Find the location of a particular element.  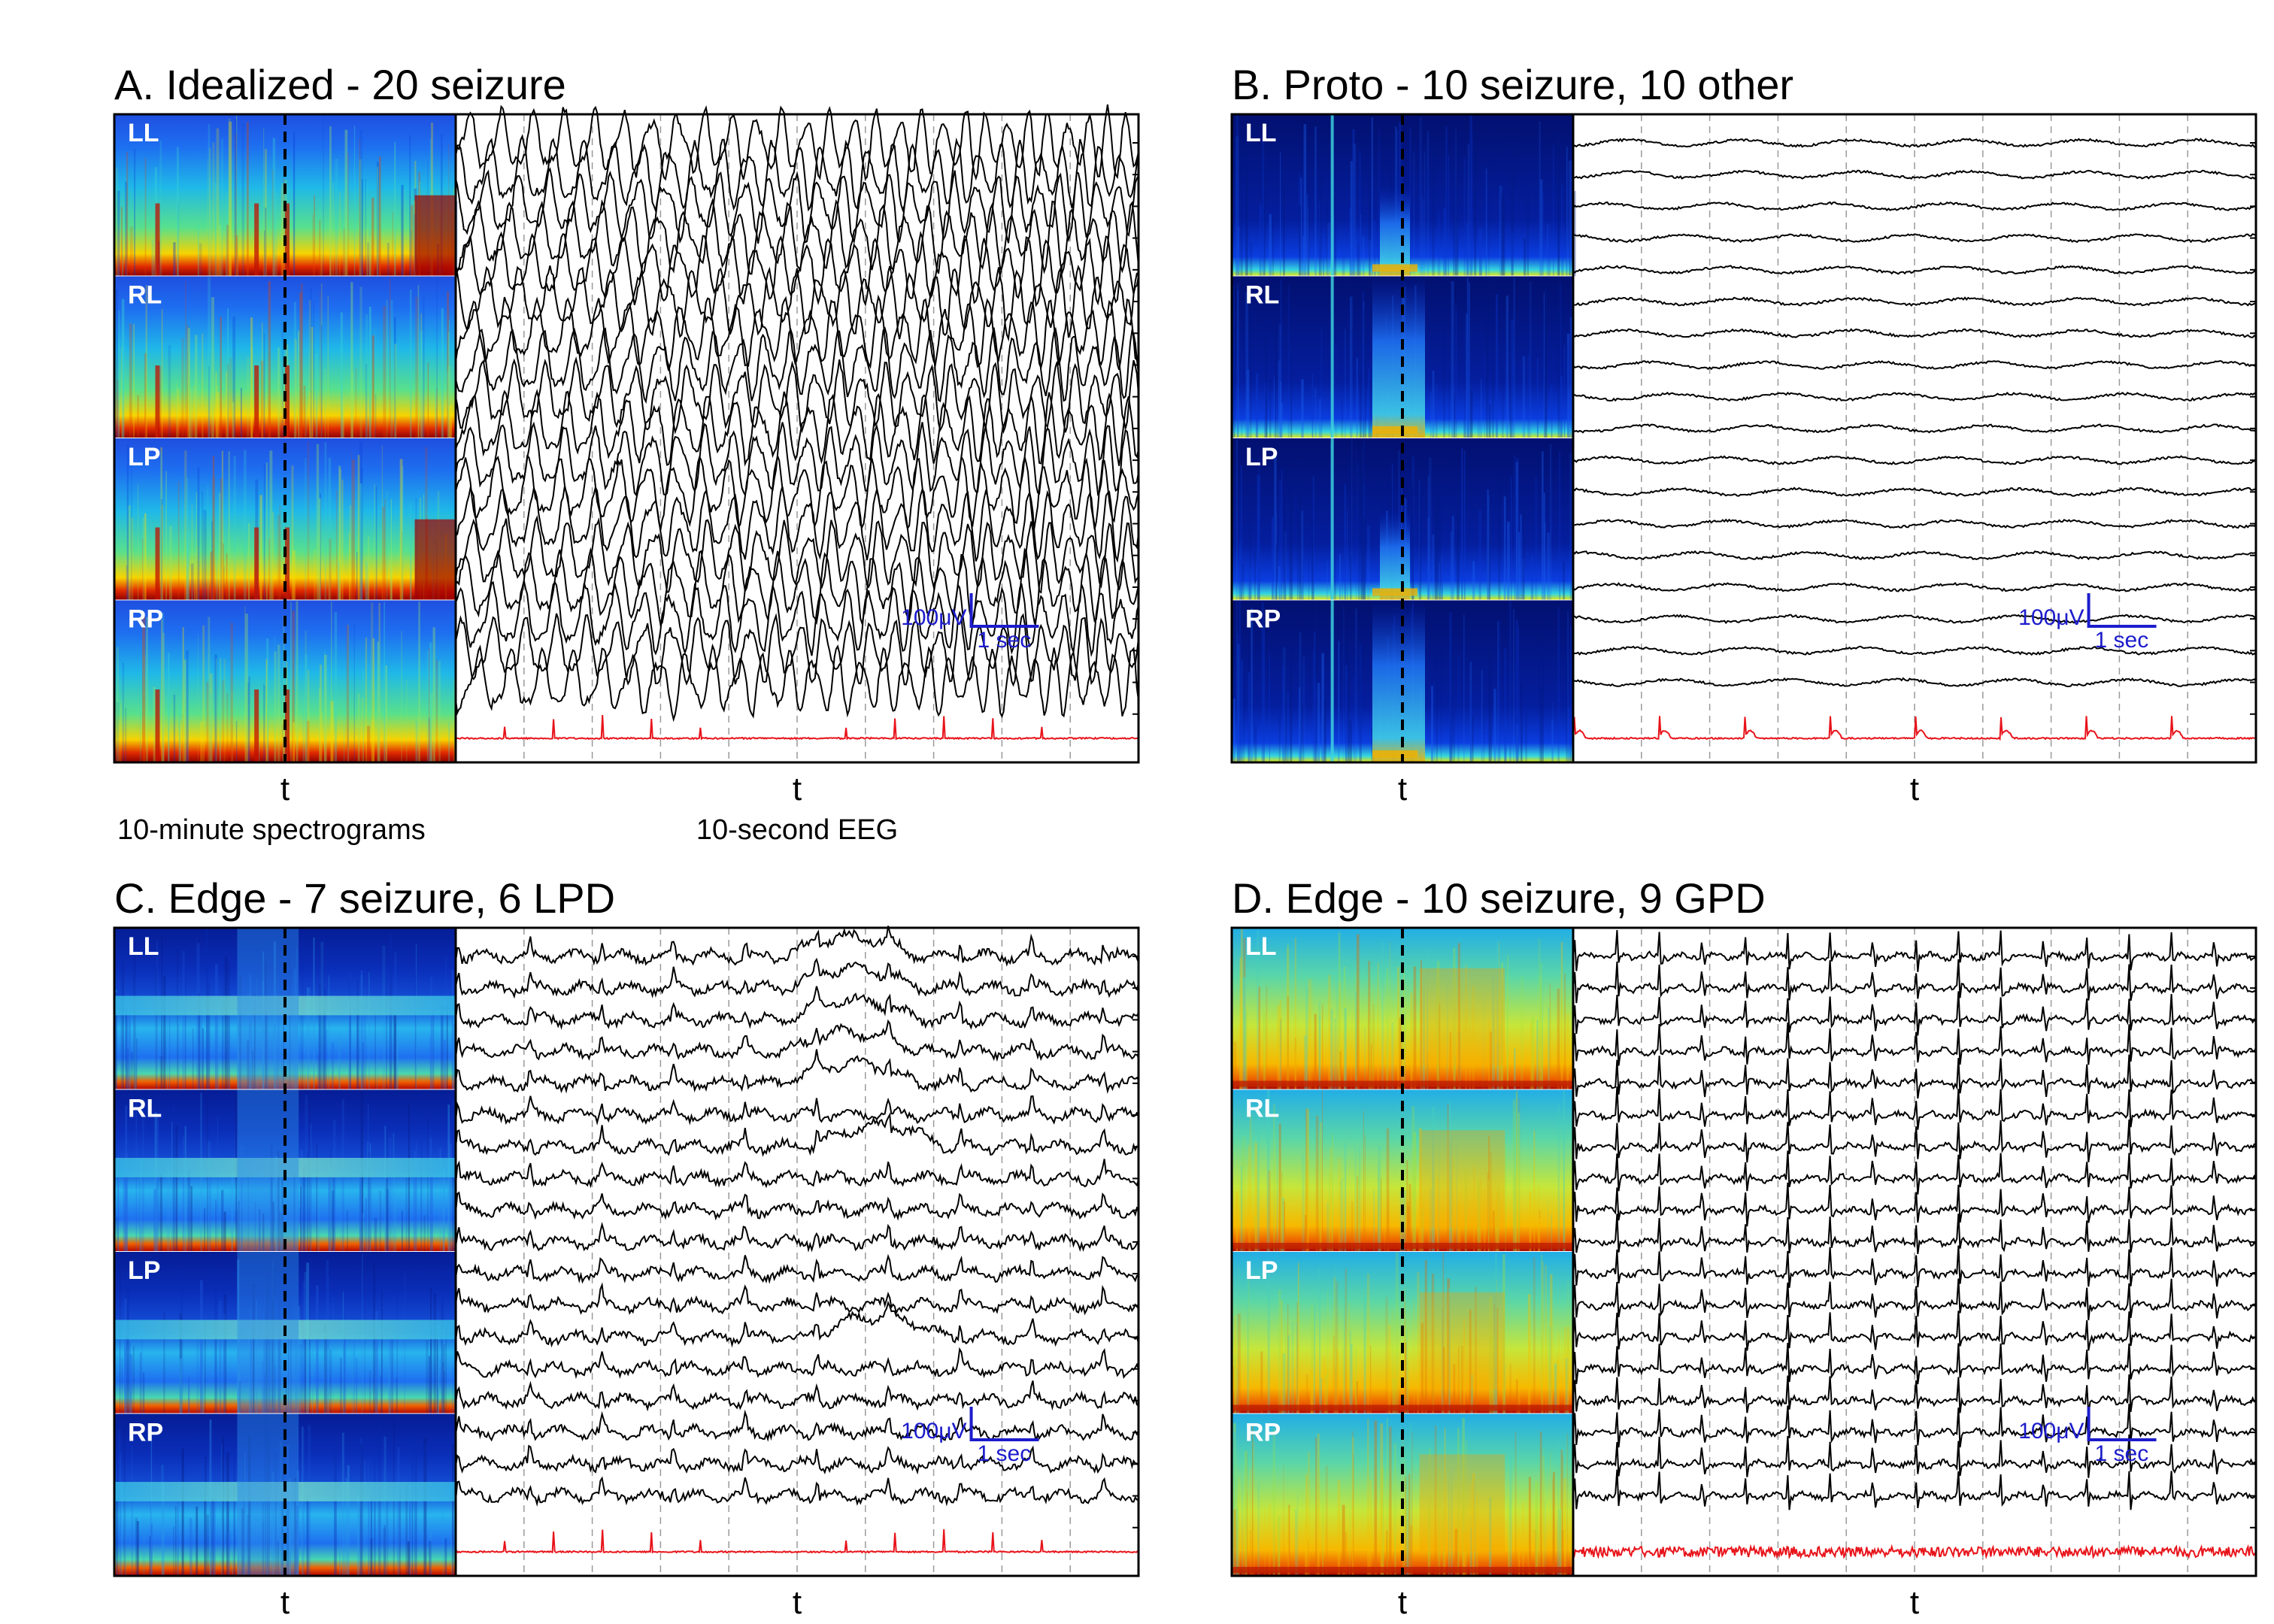

panel-title: D. Edge - 10 seizure, 9 GPD is located at coordinates (1499, 898).